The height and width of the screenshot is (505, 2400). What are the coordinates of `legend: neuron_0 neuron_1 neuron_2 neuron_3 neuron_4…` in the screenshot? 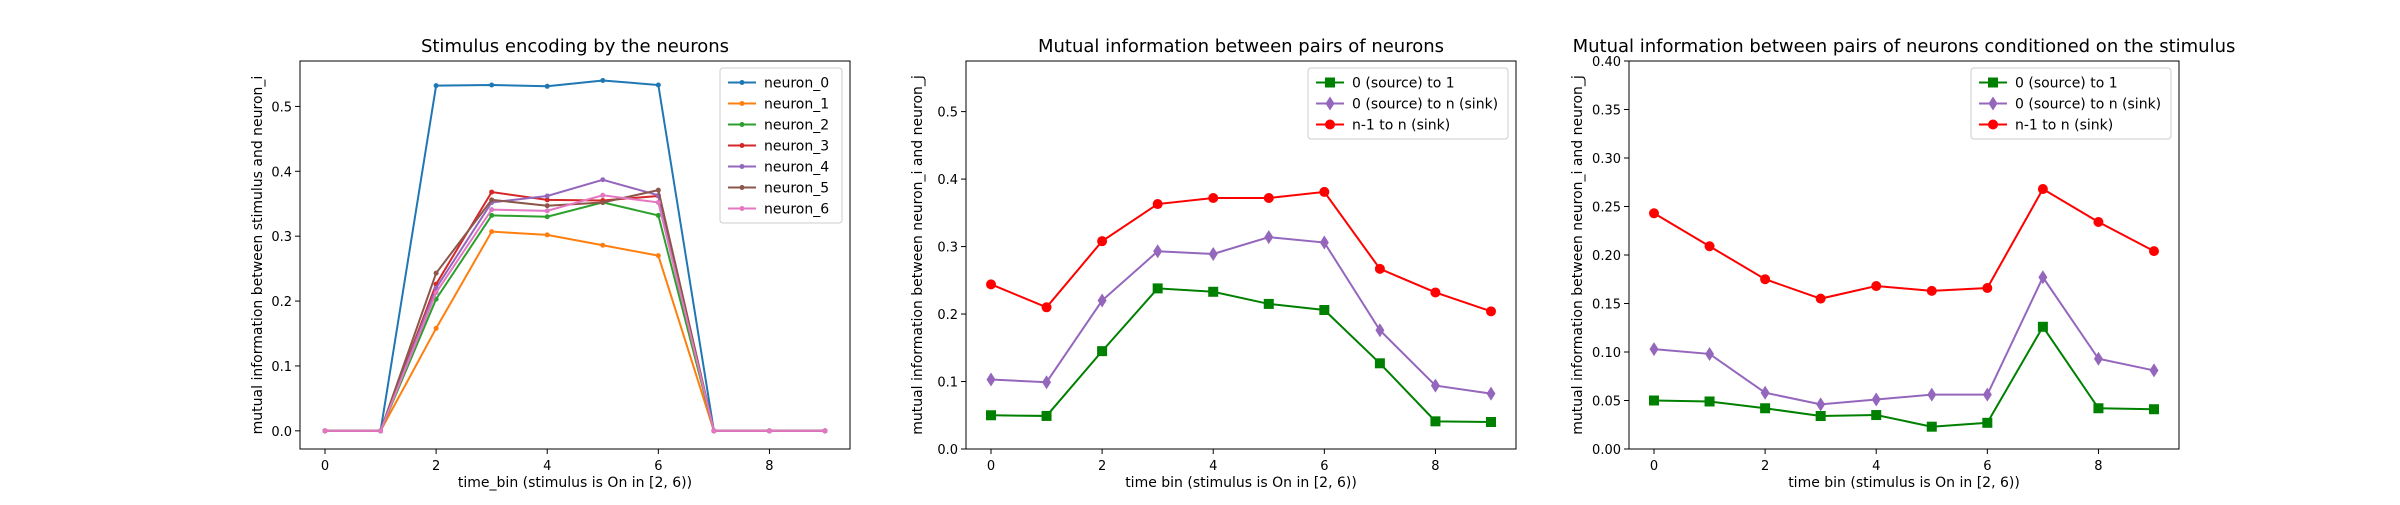 It's located at (781, 145).